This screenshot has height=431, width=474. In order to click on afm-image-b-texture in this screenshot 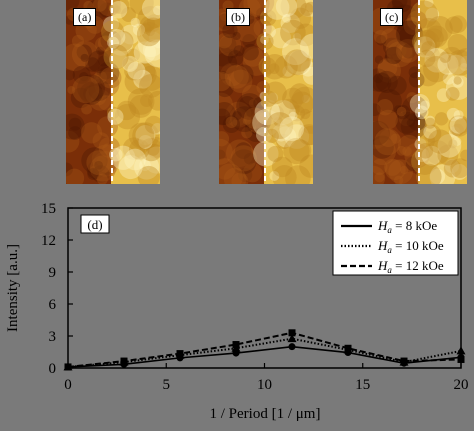, I will do `click(266, 92)`.